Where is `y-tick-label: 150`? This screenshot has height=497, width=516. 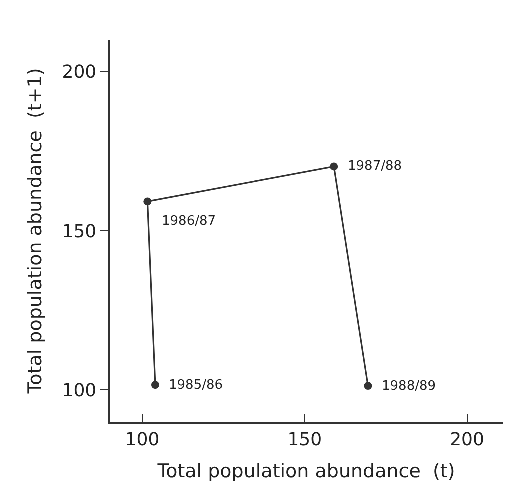
y-tick-label: 150 is located at coordinates (79, 231).